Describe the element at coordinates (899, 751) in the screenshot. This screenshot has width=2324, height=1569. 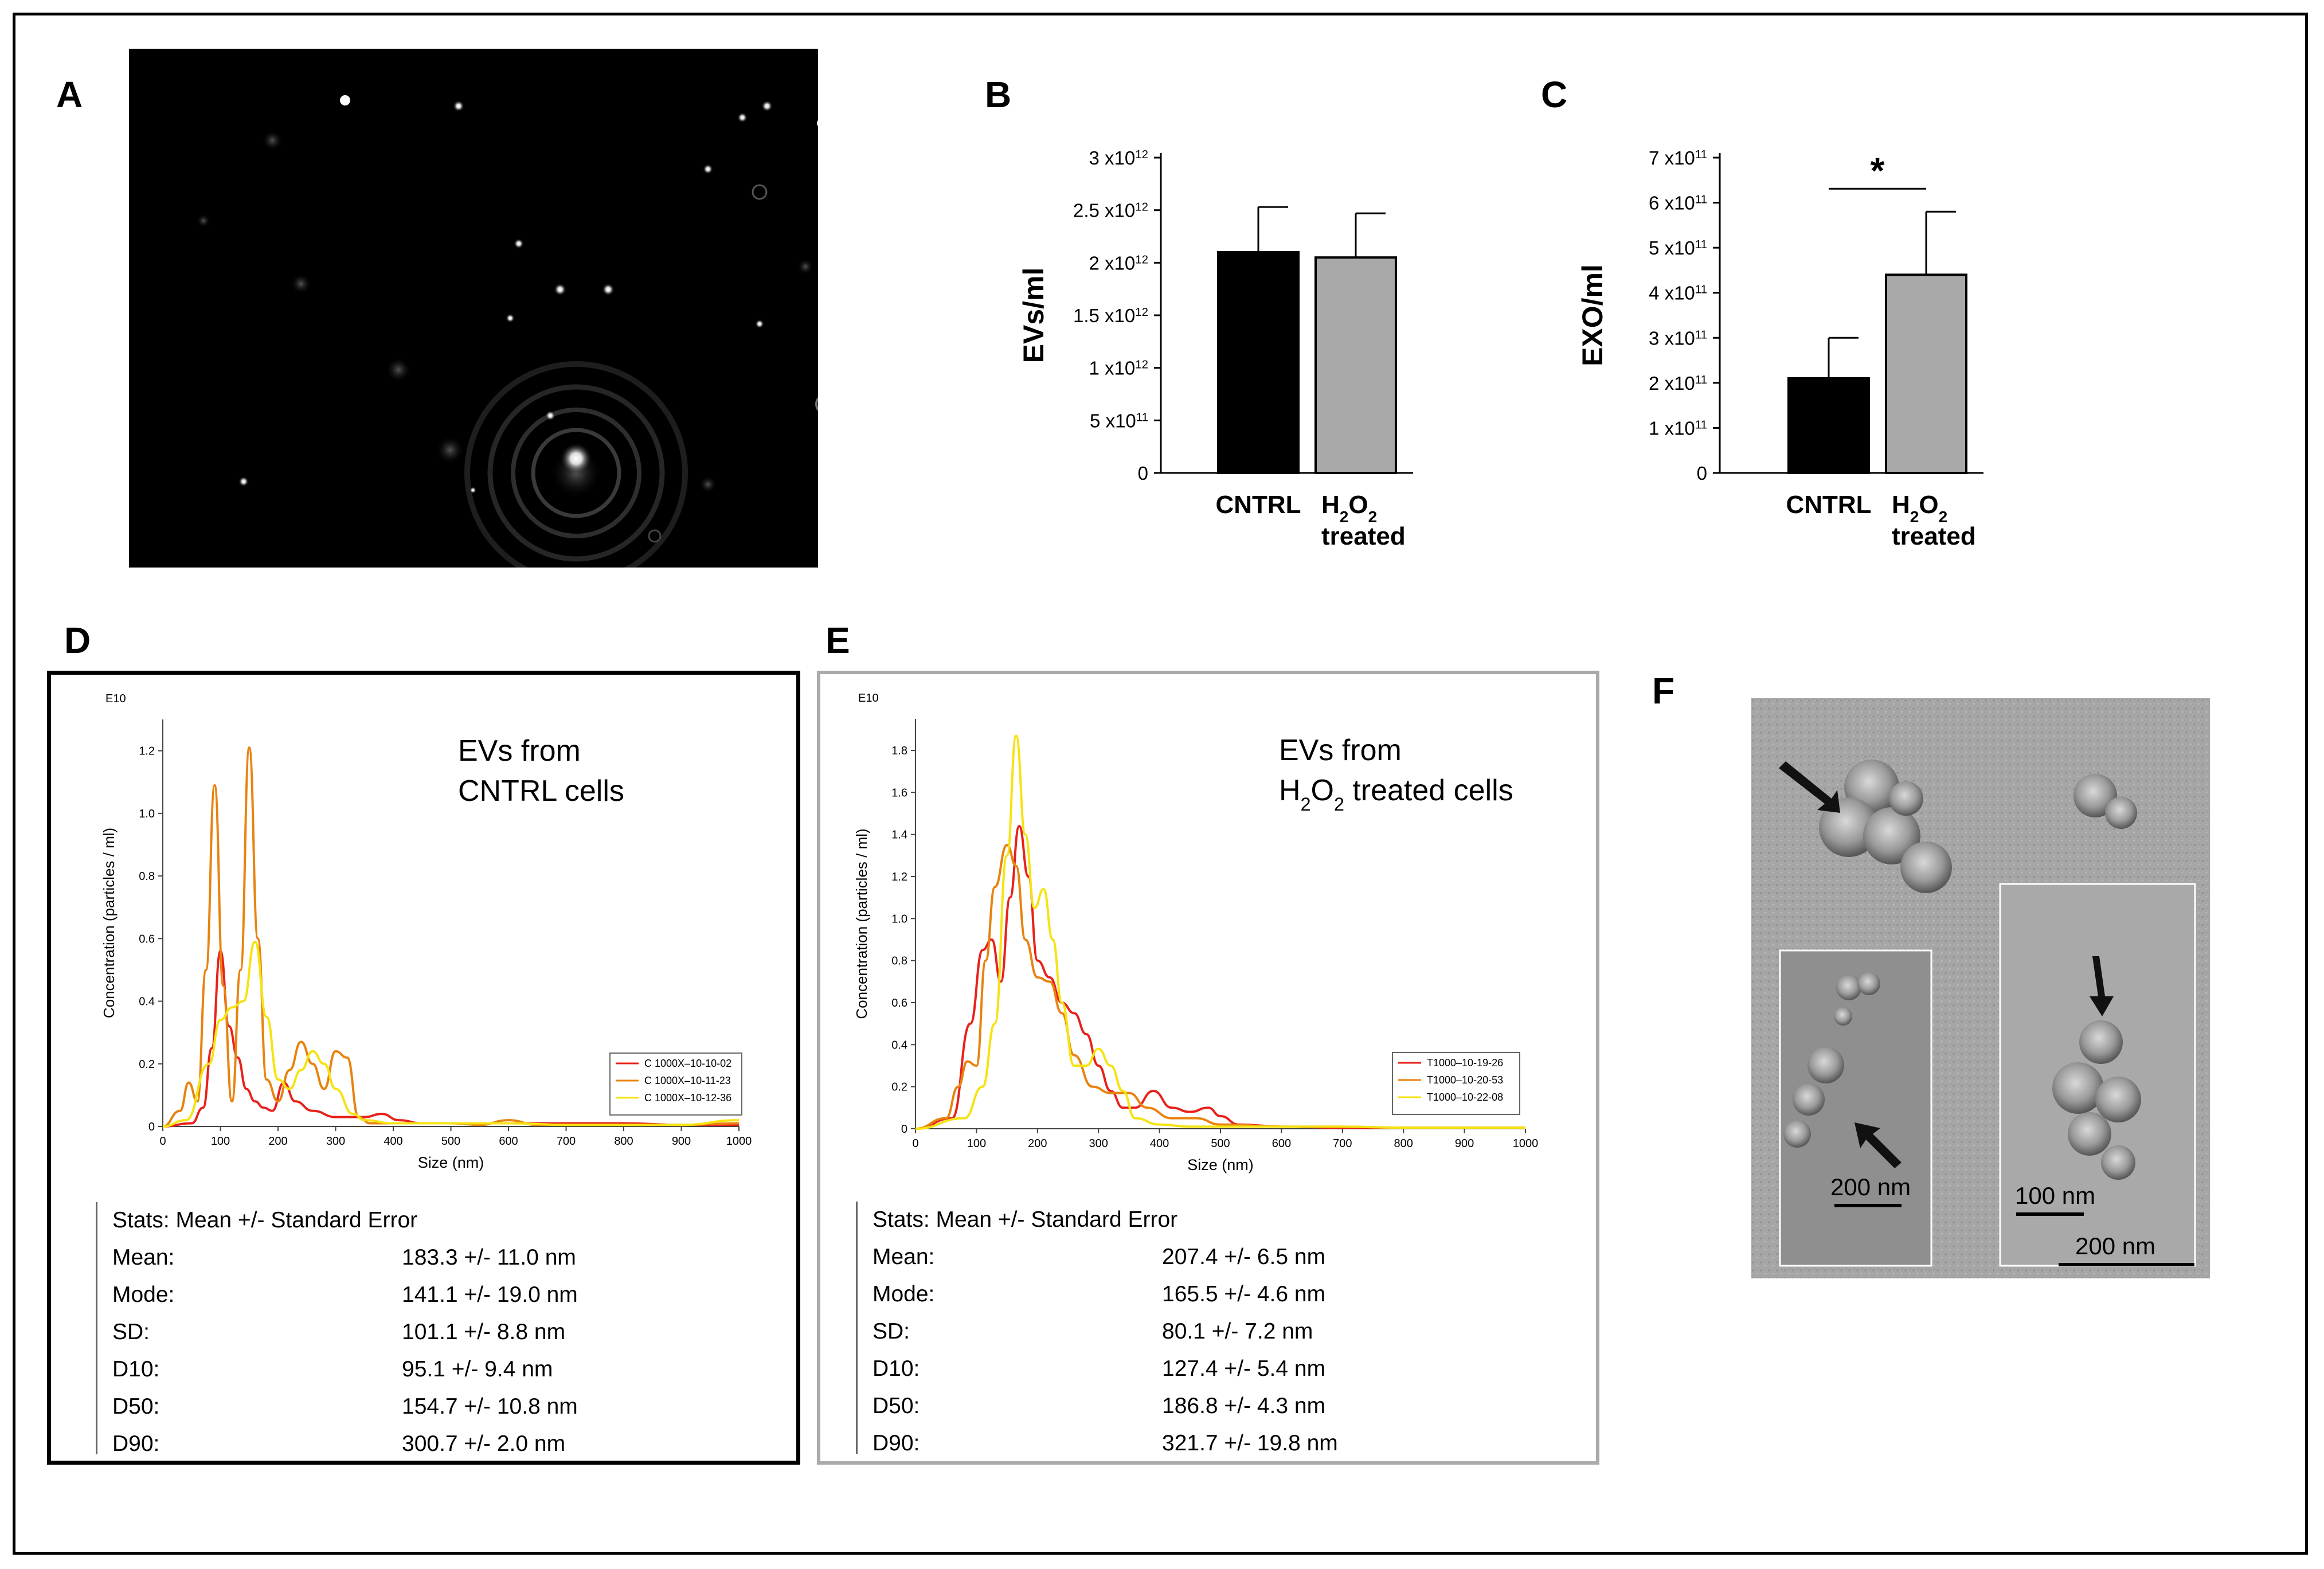
I see `y-tick-label: 1.8` at that location.